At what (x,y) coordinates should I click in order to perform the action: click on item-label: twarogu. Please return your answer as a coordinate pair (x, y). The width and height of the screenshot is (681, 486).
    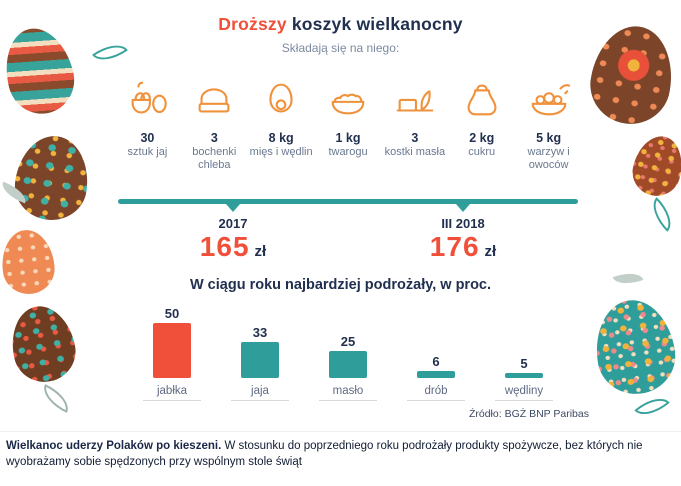
    Looking at the image, I should click on (348, 152).